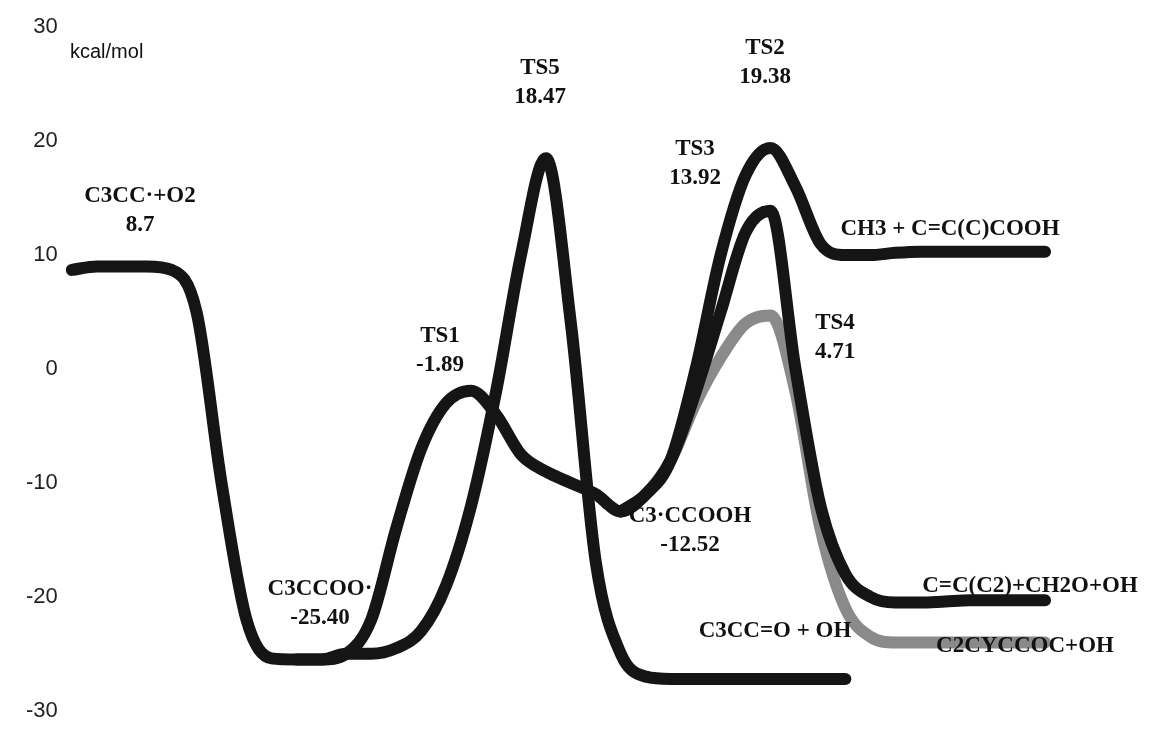  What do you see at coordinates (42, 709) in the screenshot?
I see `y-tick-label: -30` at bounding box center [42, 709].